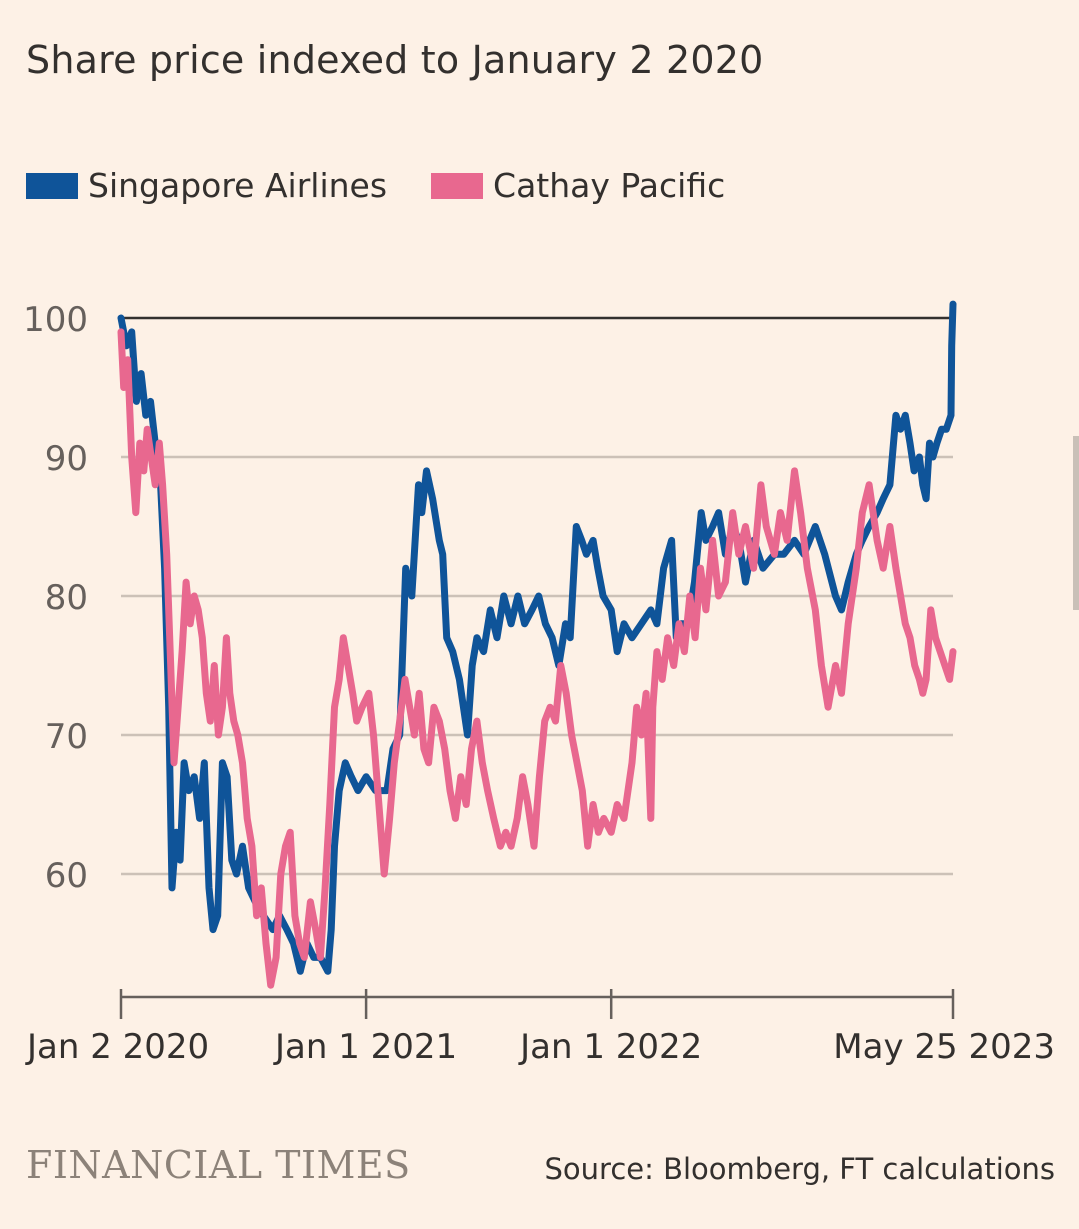 This screenshot has width=1079, height=1229. I want to click on scroll-edge-indicator, so click(1076, 523).